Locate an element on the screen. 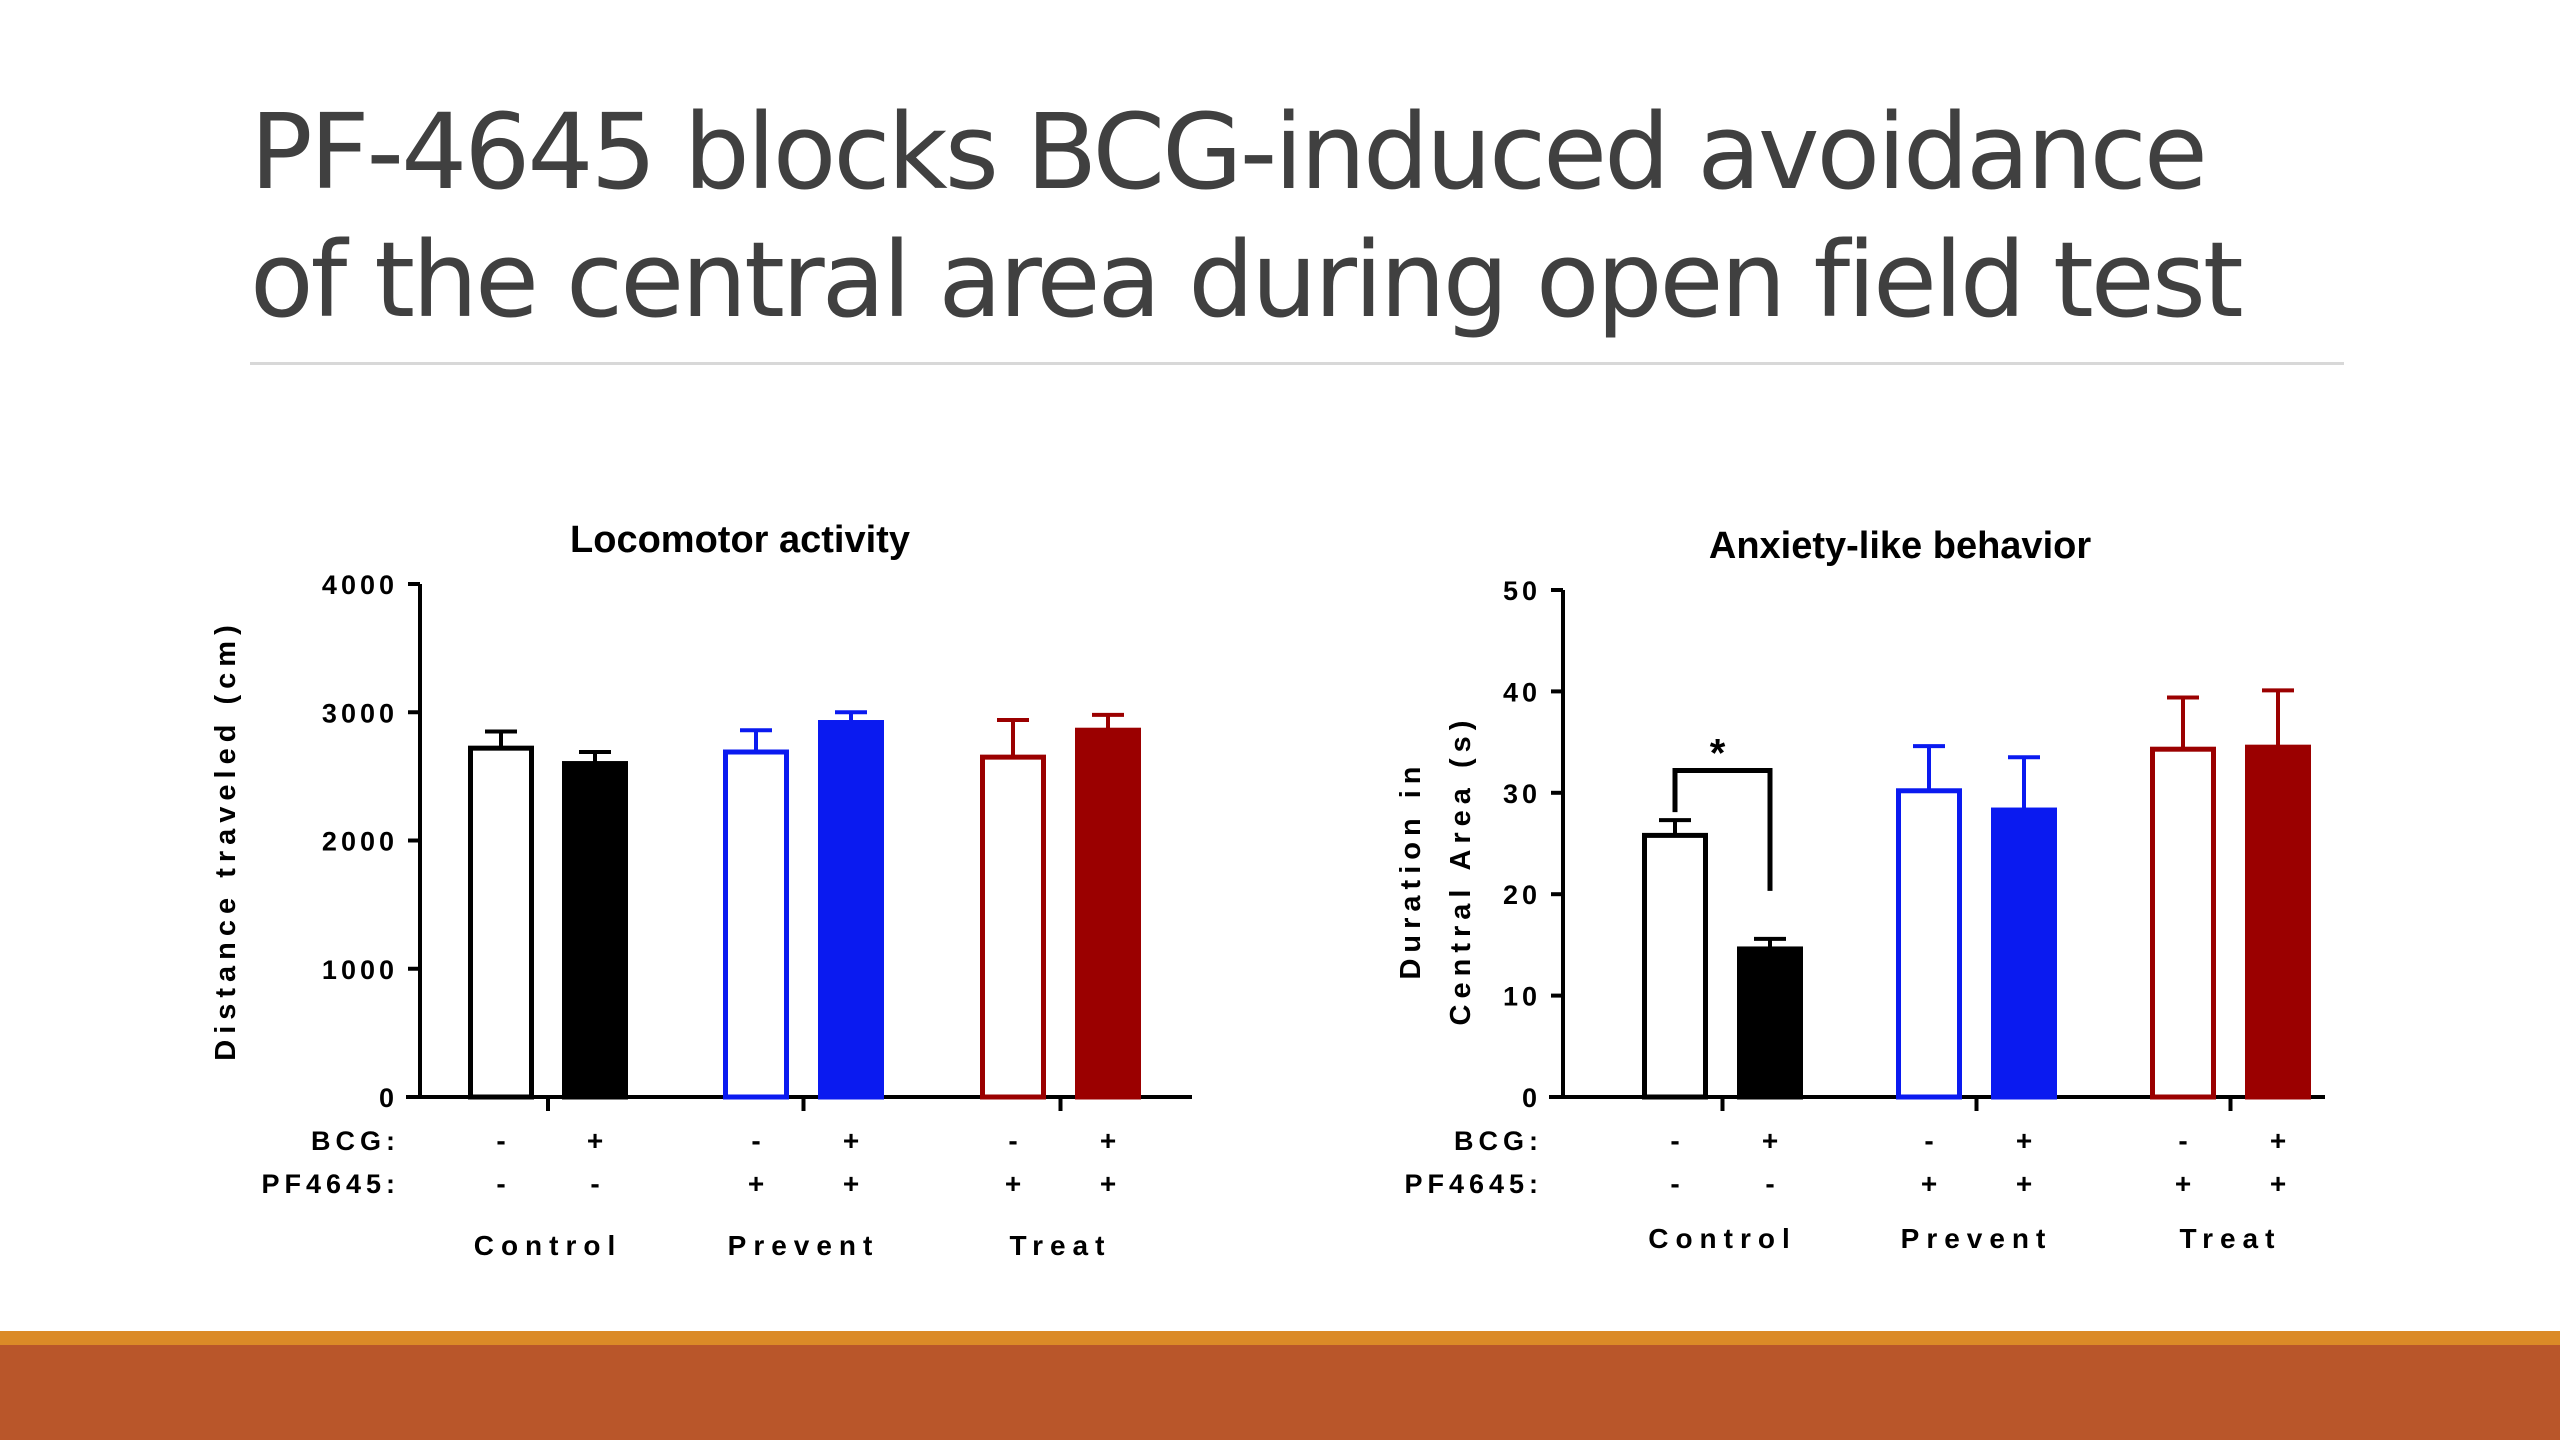  significance-bracket is located at coordinates (1722, 829).